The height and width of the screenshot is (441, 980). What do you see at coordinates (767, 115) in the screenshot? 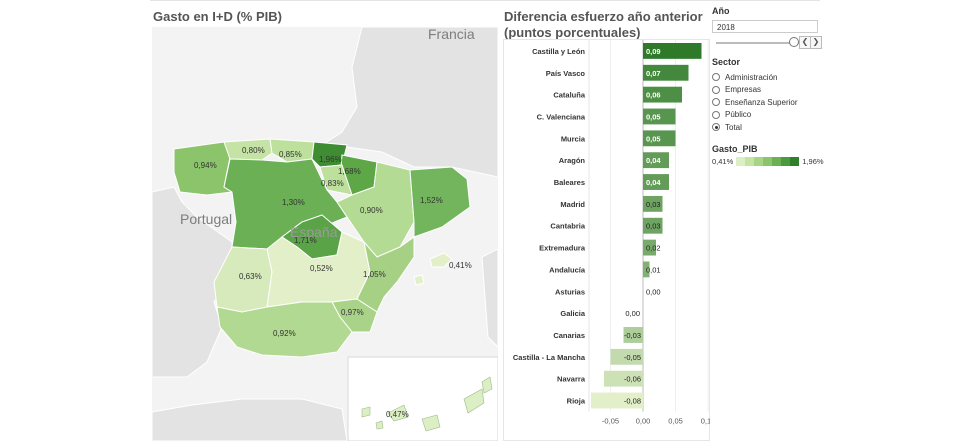
I see `sector-option: Público` at bounding box center [767, 115].